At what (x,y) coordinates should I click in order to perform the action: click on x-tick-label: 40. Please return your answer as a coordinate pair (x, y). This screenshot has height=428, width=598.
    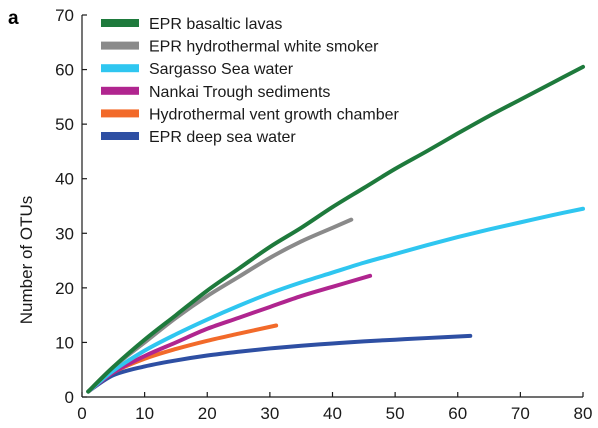
    Looking at the image, I should click on (332, 413).